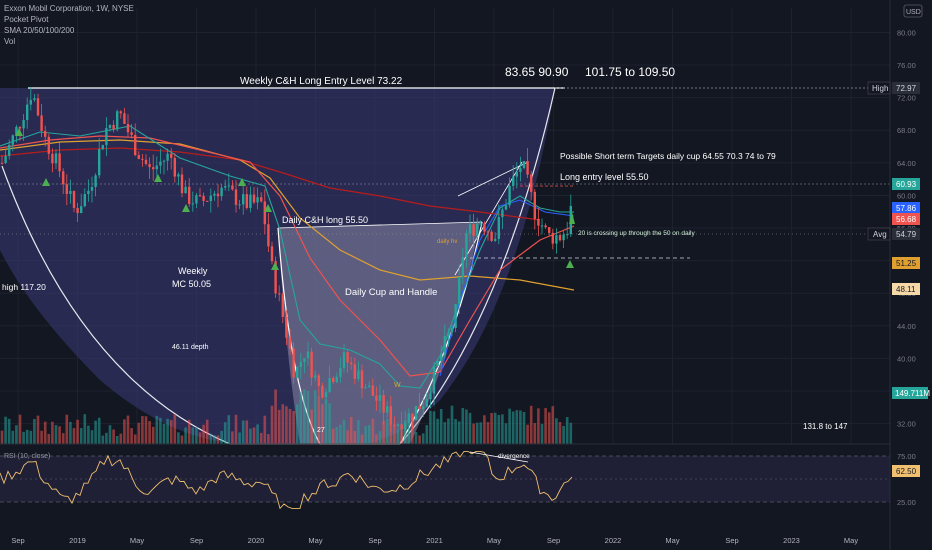 The width and height of the screenshot is (932, 550). I want to click on daily-ch-annotation: Daily C&H long 55.50, so click(325, 220).